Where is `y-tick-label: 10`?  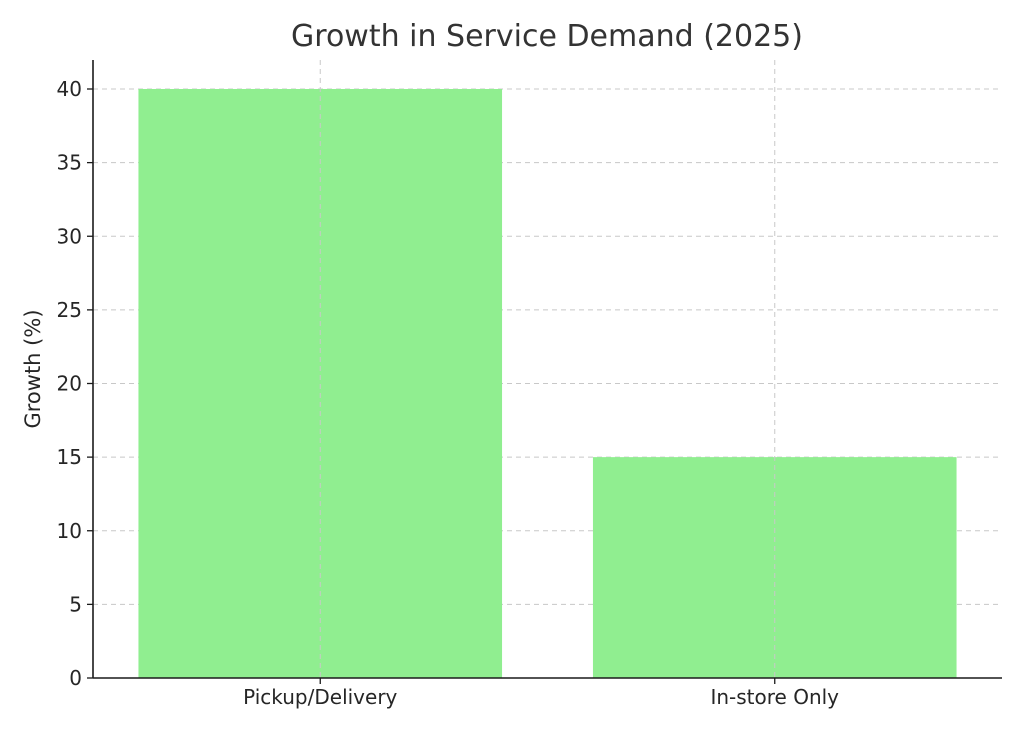
y-tick-label: 10 is located at coordinates (69, 531).